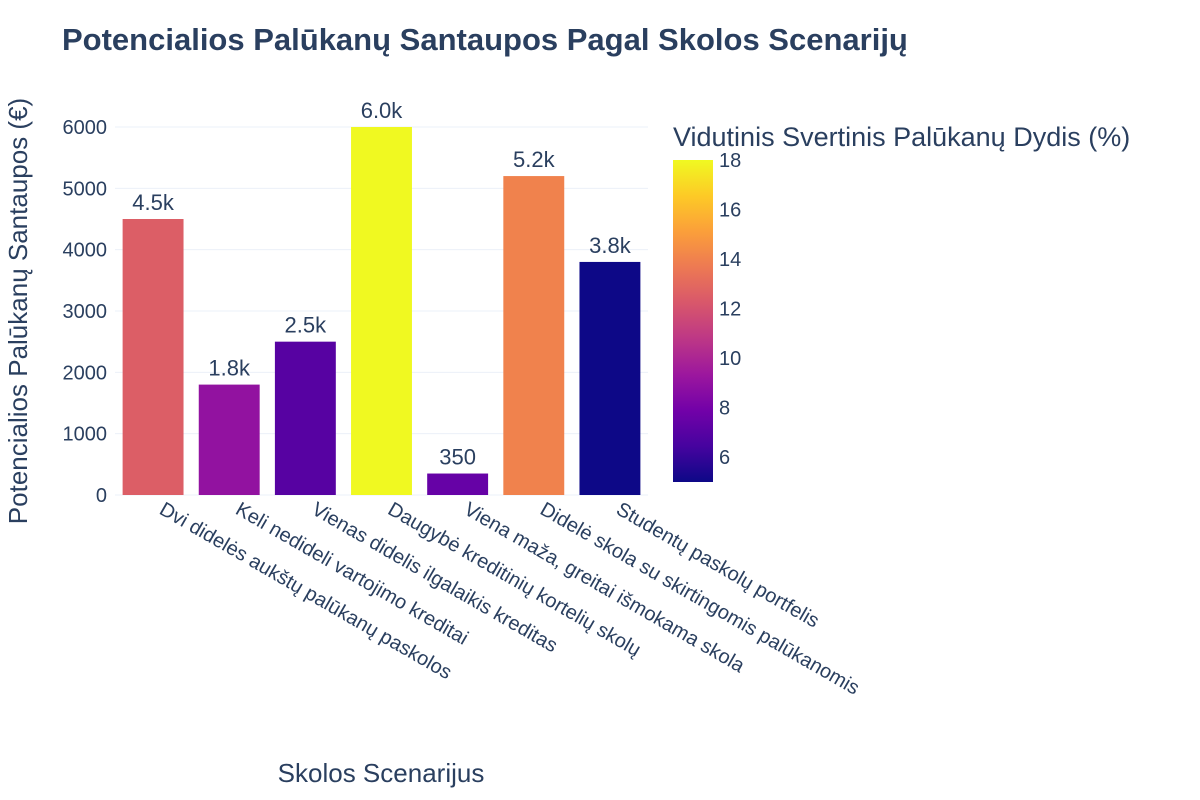  I want to click on colorbar-tick-label: 18, so click(730, 161).